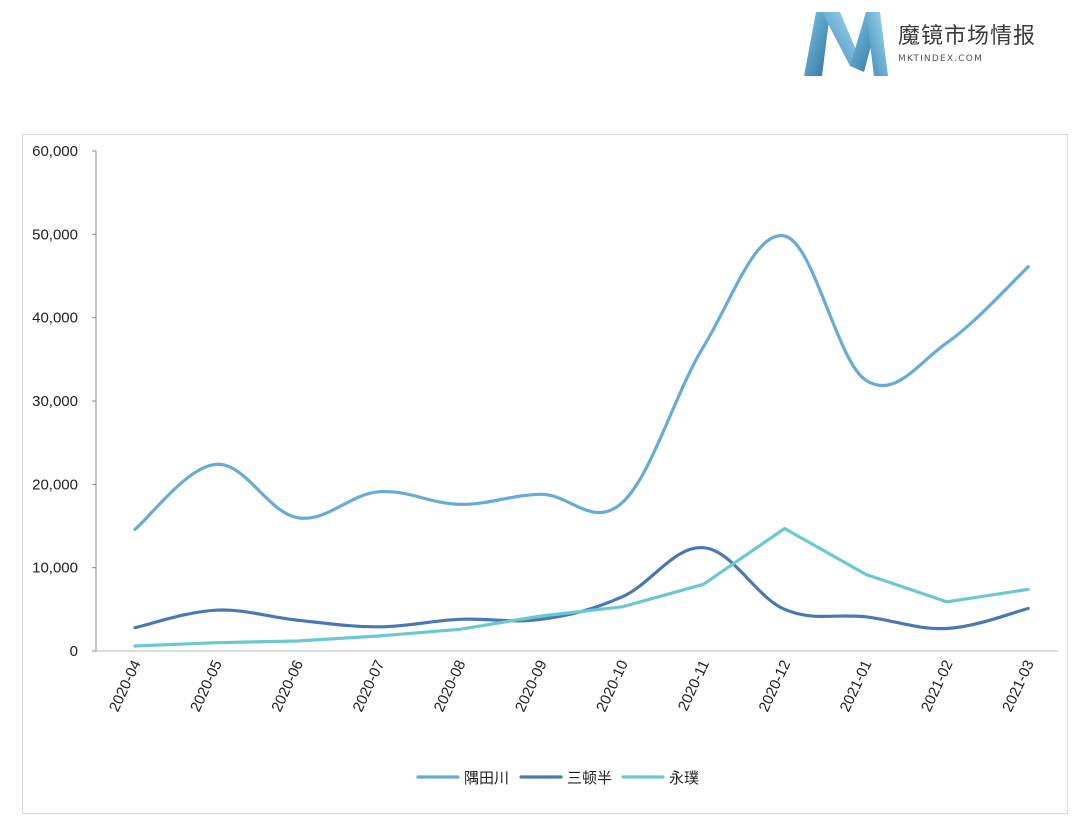 The width and height of the screenshot is (1080, 835). Describe the element at coordinates (55, 568) in the screenshot. I see `y-tick-label: 10,000` at that location.